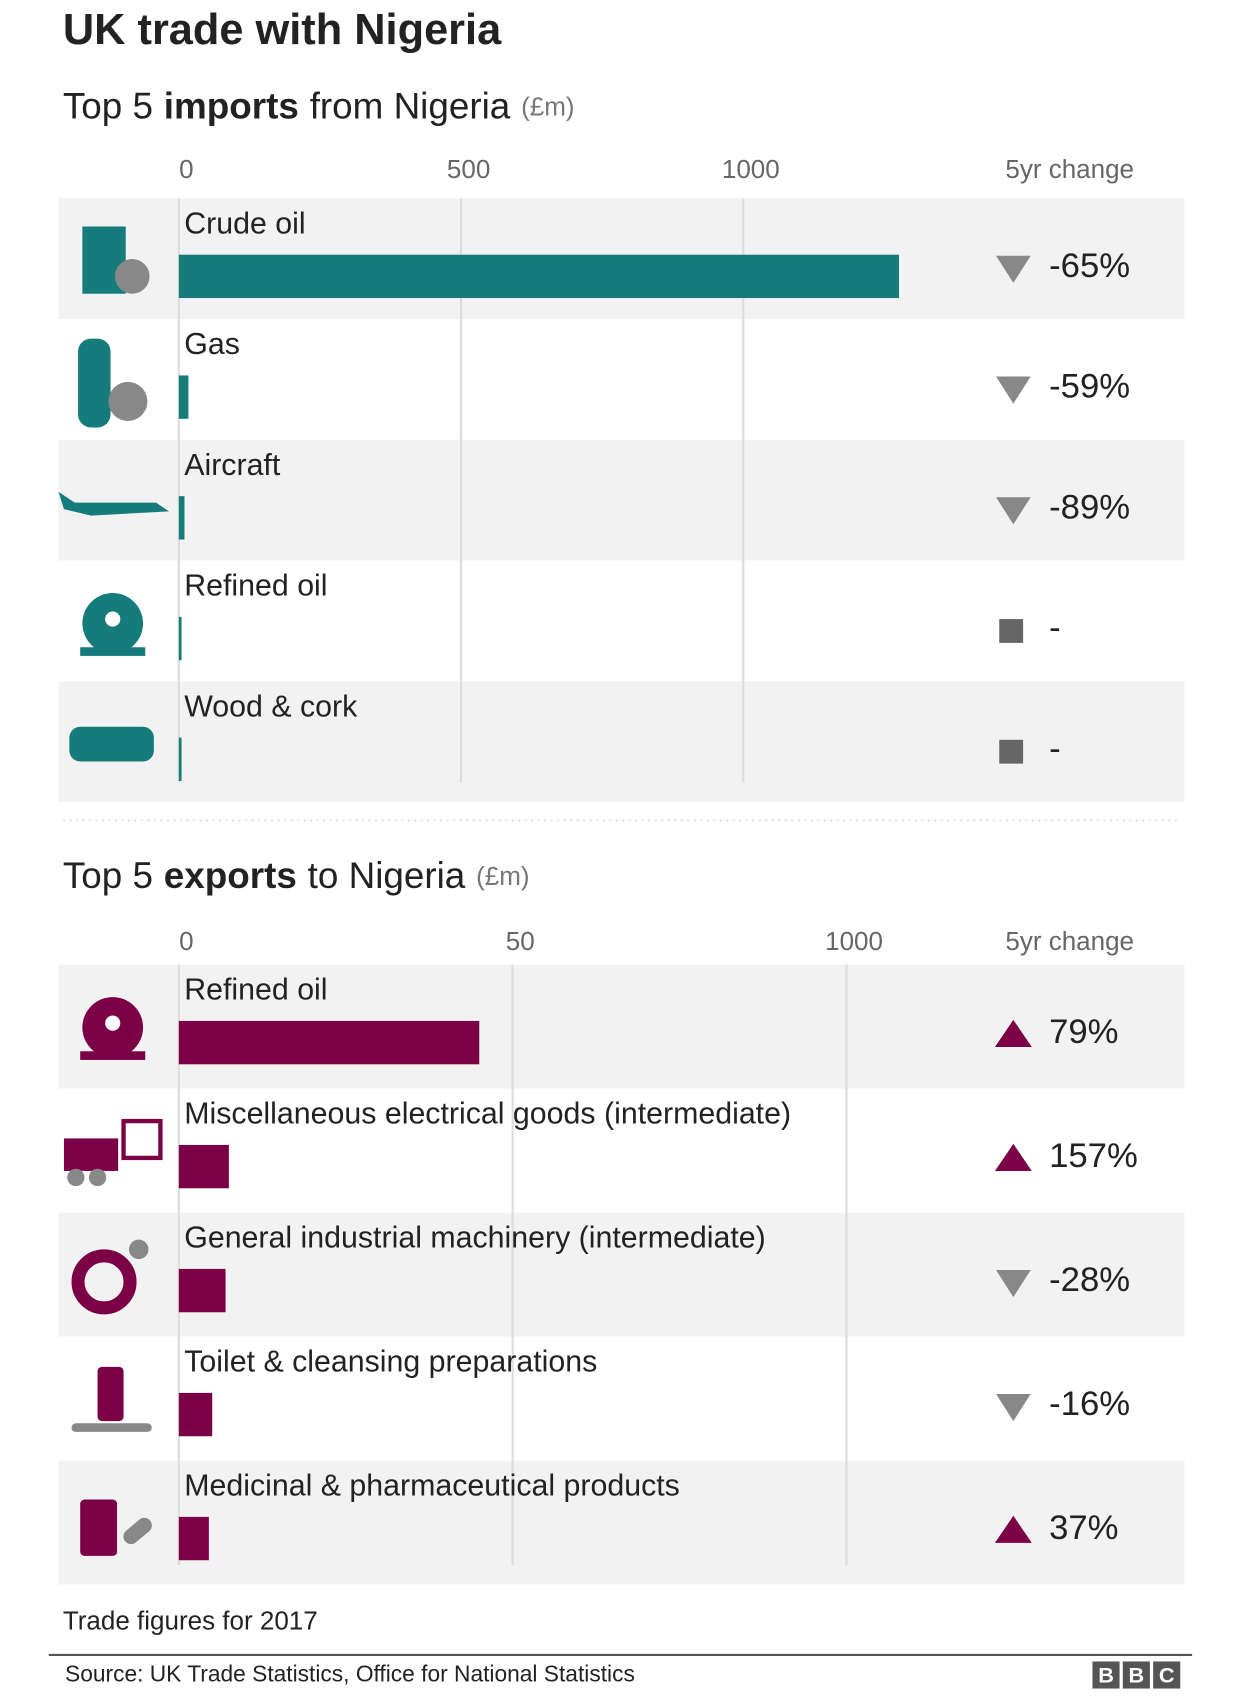 The width and height of the screenshot is (1242, 1700). Describe the element at coordinates (282, 30) in the screenshot. I see `title: UK trade with Nigeria` at that location.